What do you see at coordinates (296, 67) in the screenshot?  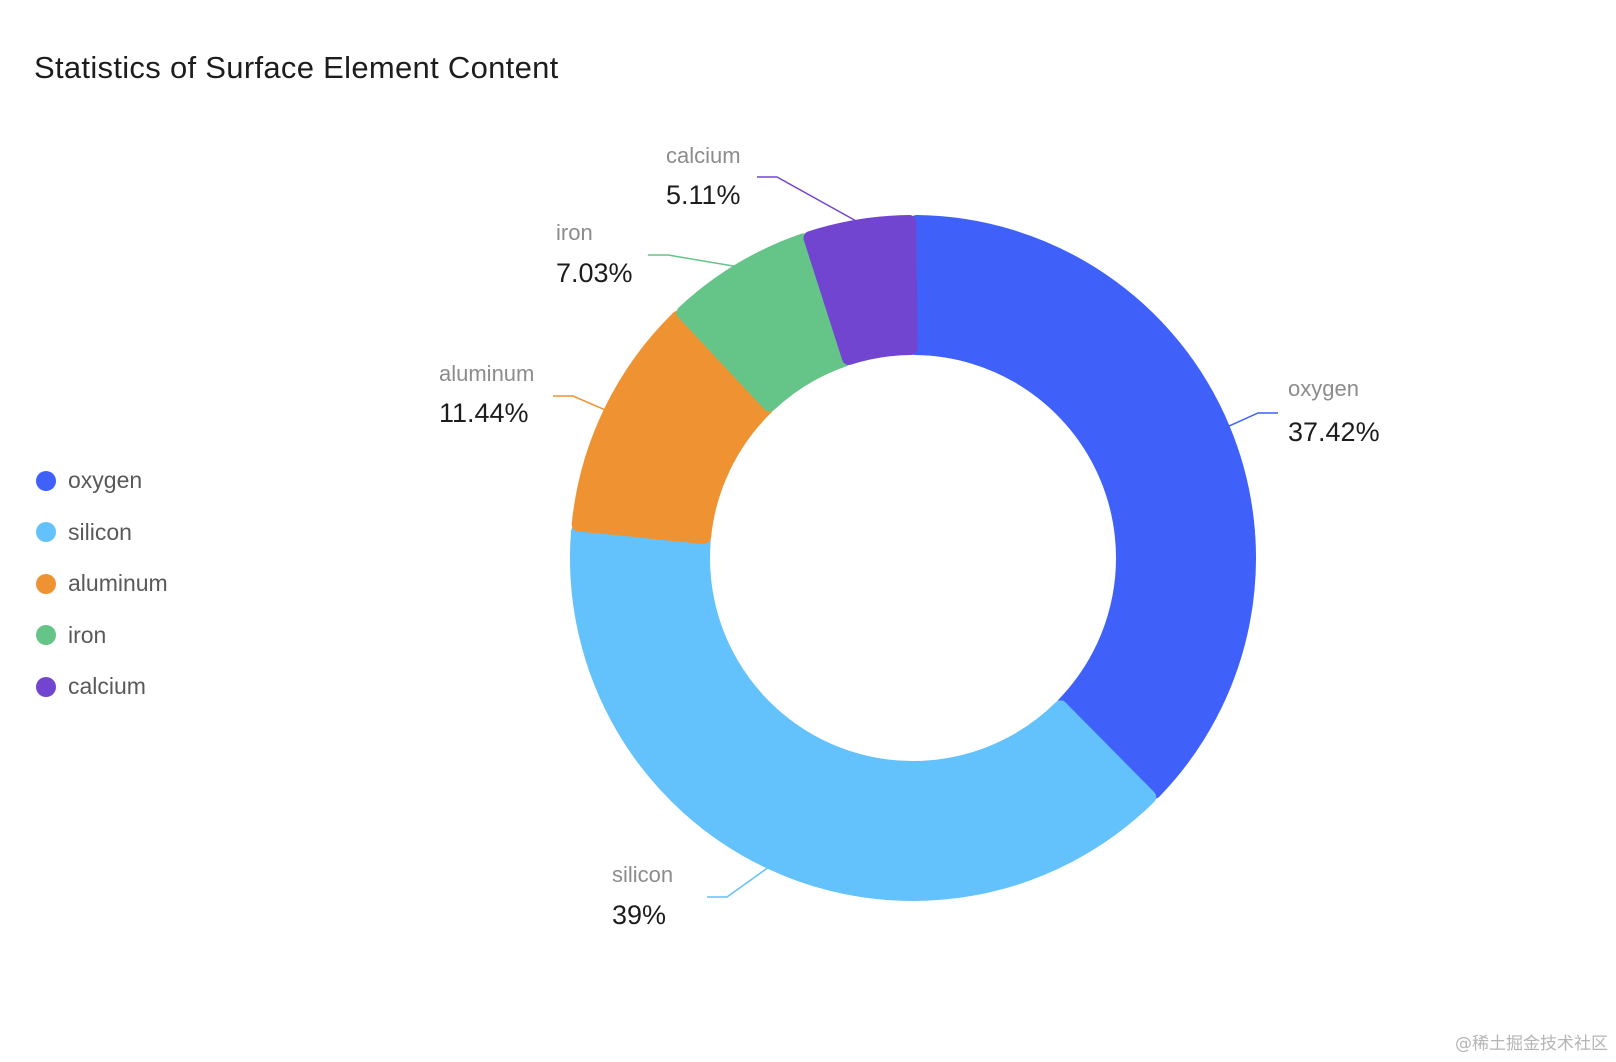 I see `chart-title: Statistics of Surface Element Content` at bounding box center [296, 67].